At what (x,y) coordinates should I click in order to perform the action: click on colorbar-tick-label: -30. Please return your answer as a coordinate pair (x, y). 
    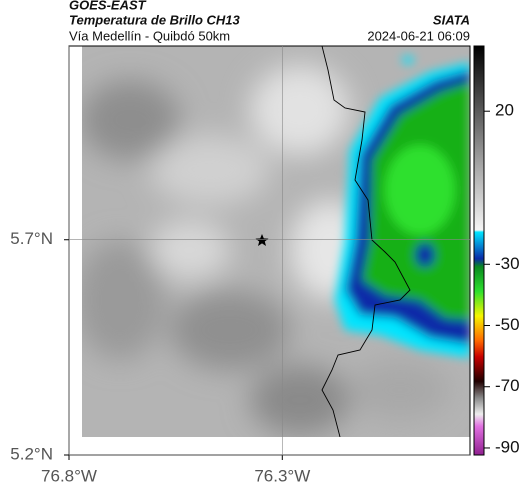
    Looking at the image, I should click on (507, 263).